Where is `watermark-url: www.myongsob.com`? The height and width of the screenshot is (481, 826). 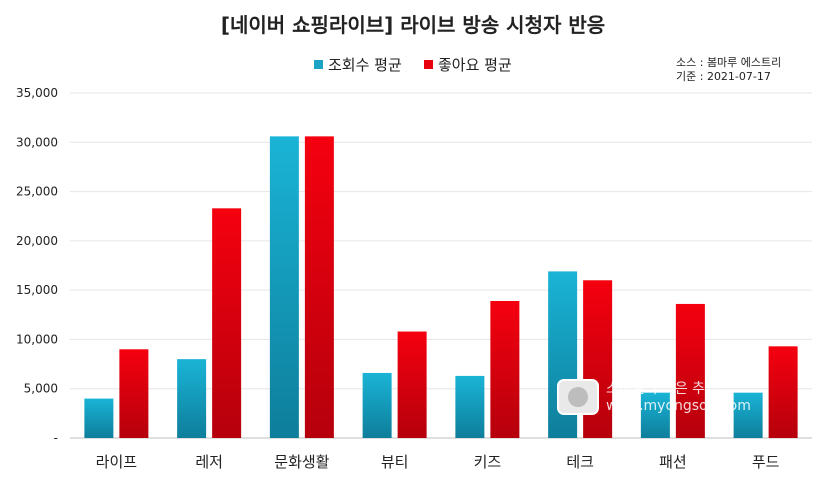
watermark-url: www.myongsob.com is located at coordinates (678, 406).